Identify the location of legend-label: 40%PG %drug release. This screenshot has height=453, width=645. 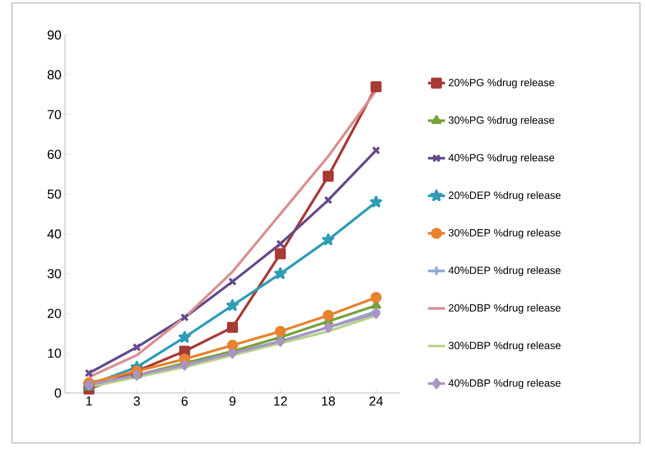
(501, 159).